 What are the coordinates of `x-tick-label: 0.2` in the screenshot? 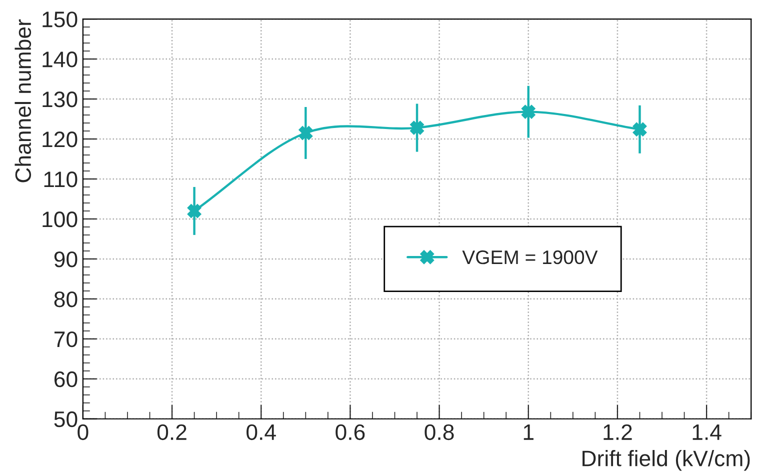 It's located at (171, 432).